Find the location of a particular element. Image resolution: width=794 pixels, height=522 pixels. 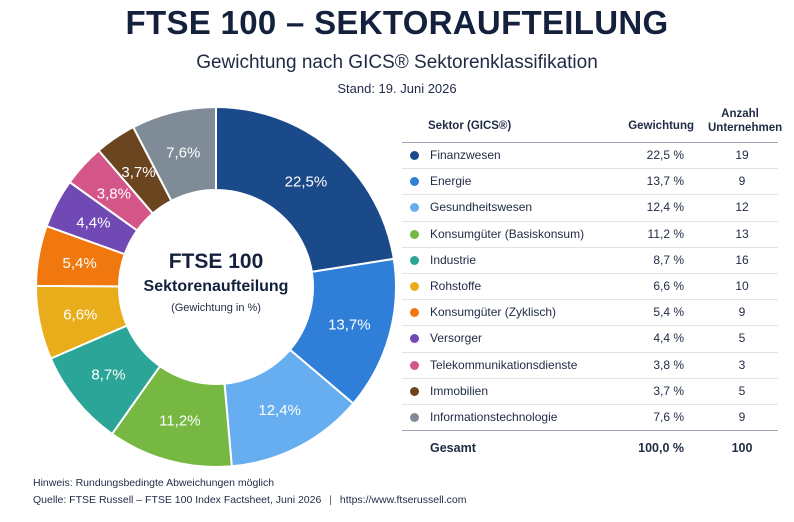

sector-weight: 6,6 % is located at coordinates (668, 285).